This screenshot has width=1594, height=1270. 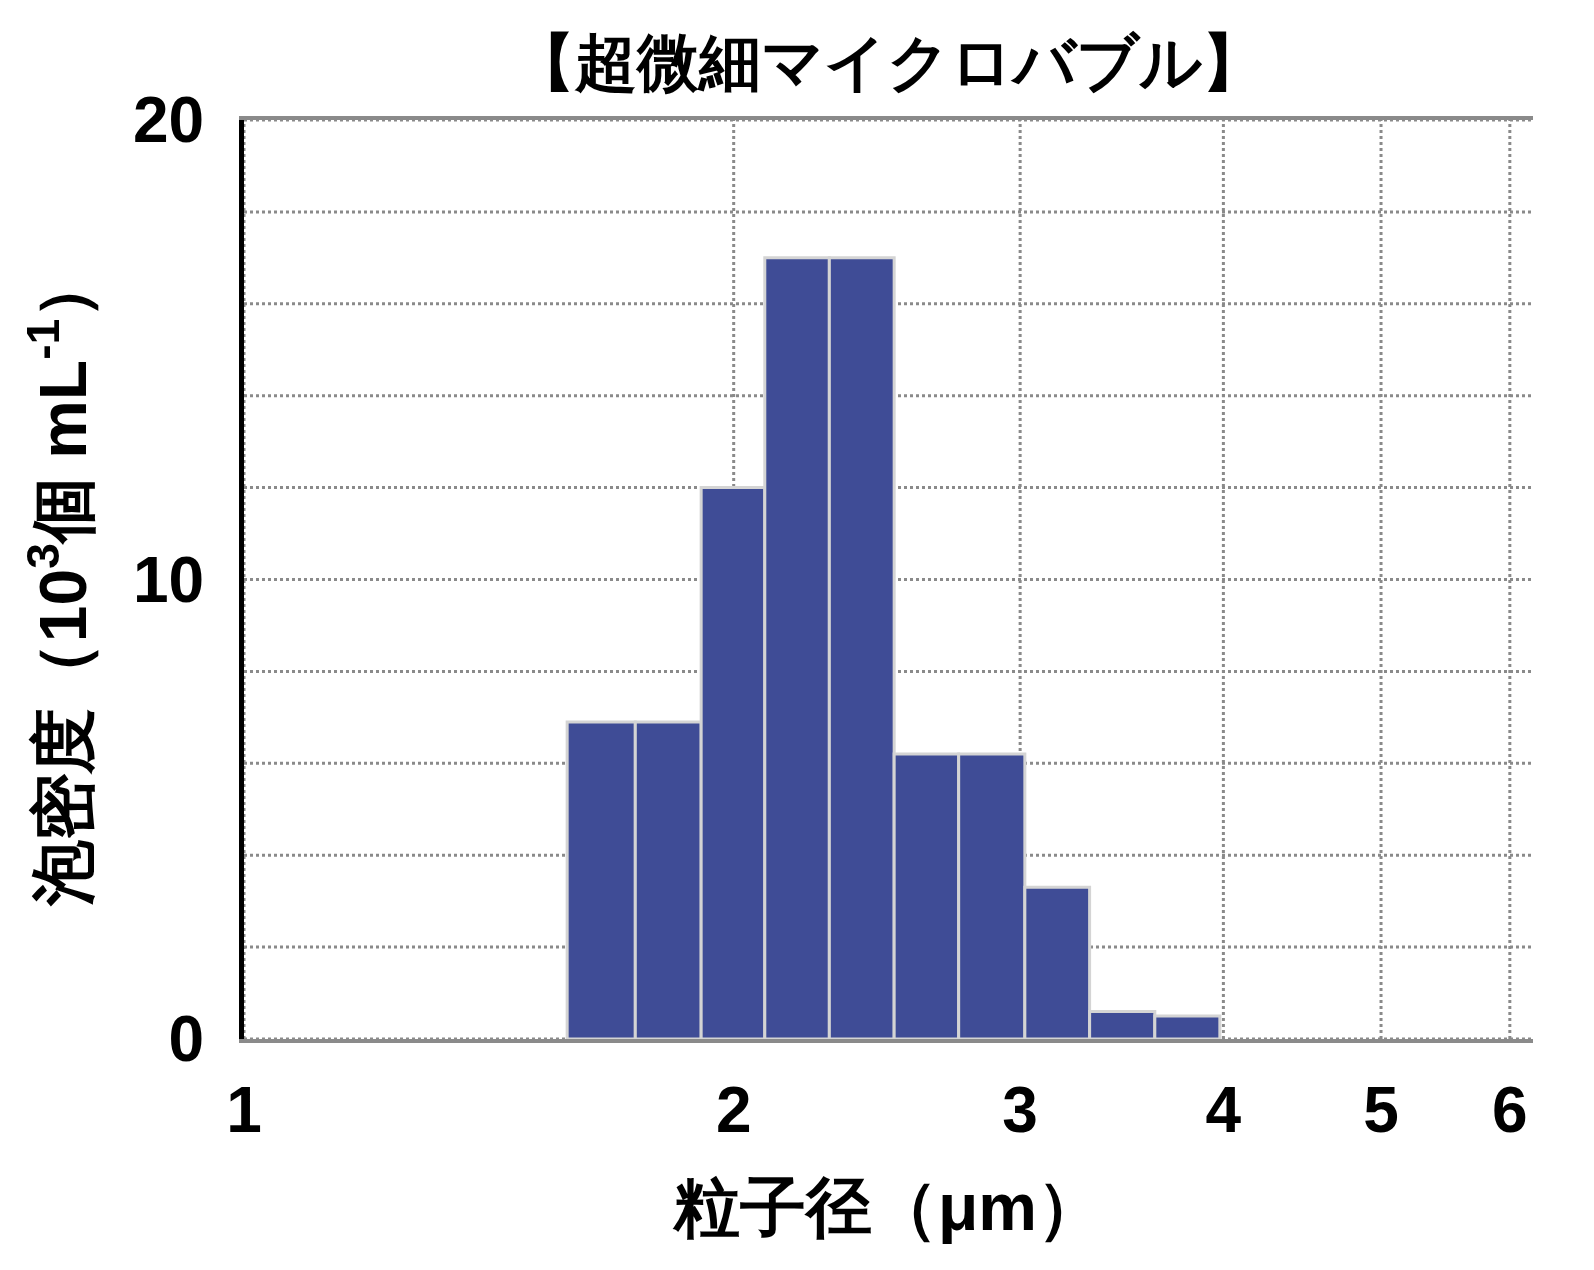 What do you see at coordinates (1381, 1109) in the screenshot?
I see `x-tick-label: 5` at bounding box center [1381, 1109].